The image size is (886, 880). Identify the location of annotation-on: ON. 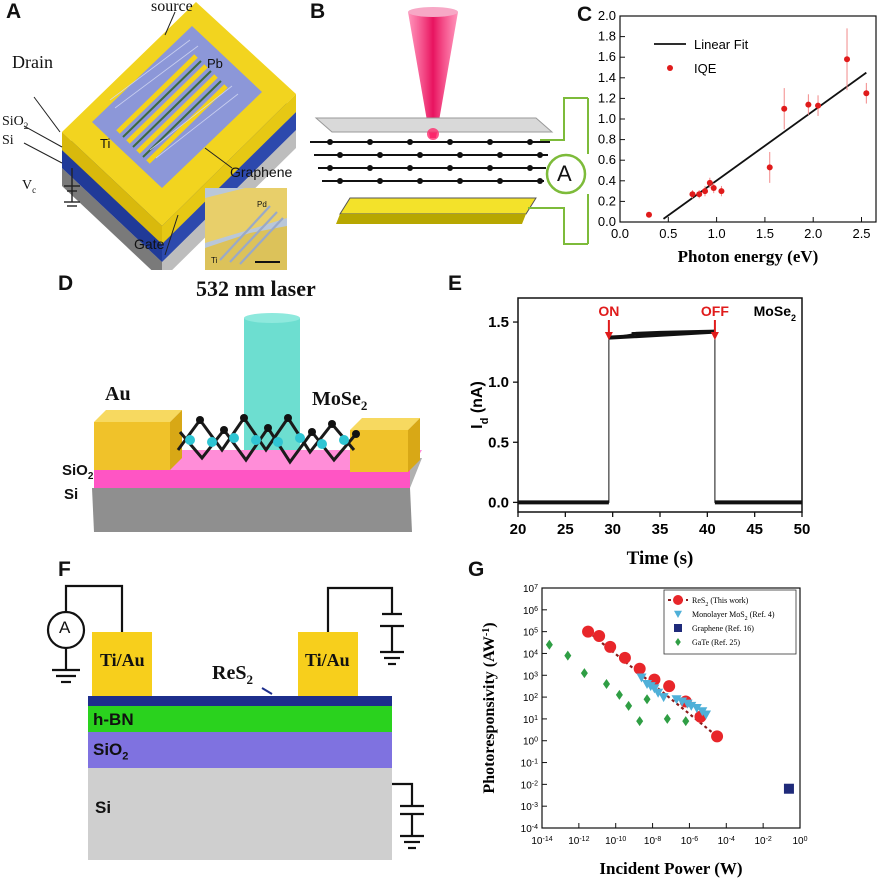
(608, 311).